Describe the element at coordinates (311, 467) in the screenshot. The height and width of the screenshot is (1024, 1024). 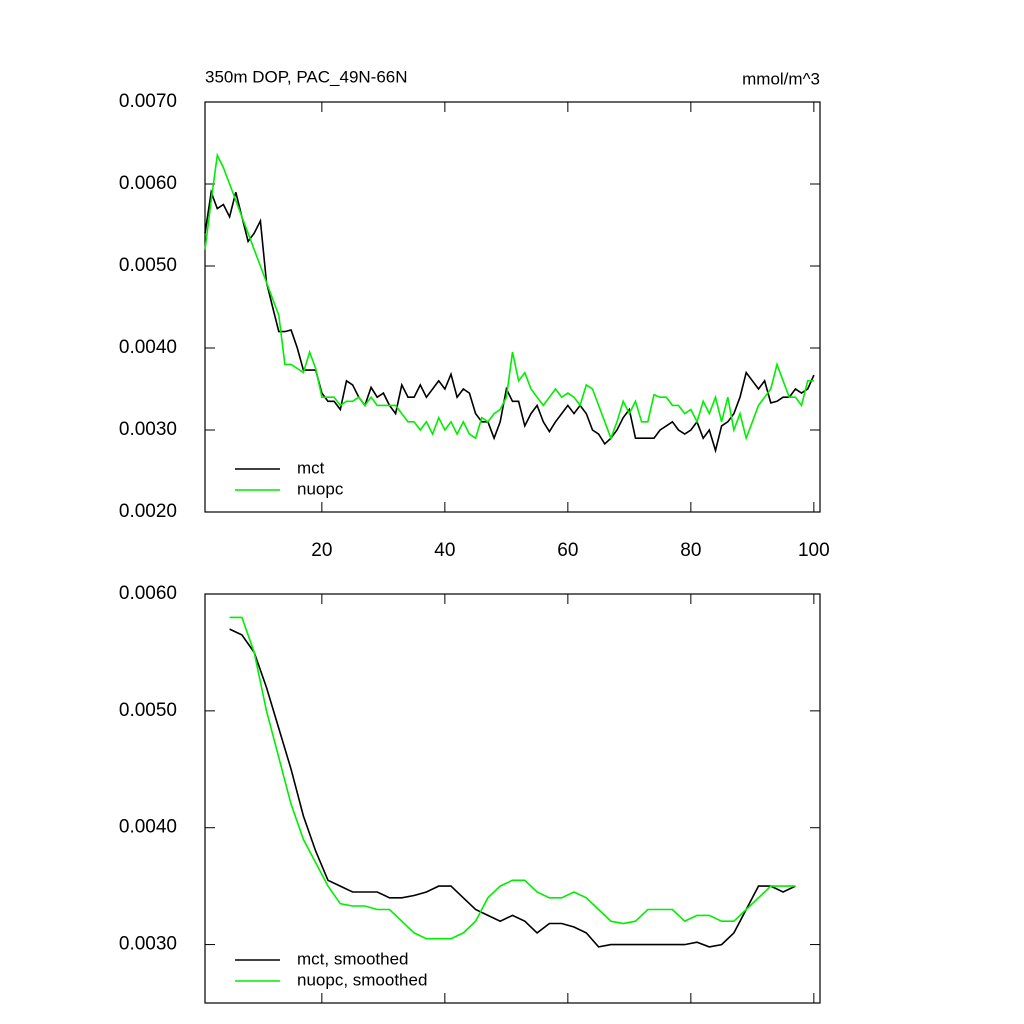
I see `legend-label: mct` at that location.